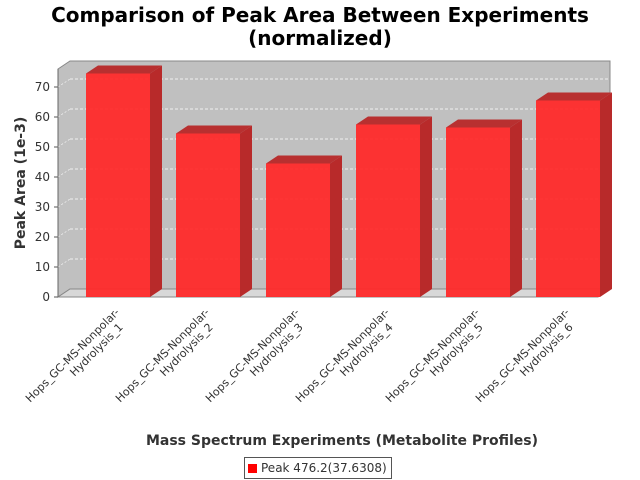 Image resolution: width=640 pixels, height=480 pixels. What do you see at coordinates (527, 360) in the screenshot?
I see `x-tick-label: Hops_GC-MS-Nonpolar-Hydrolysis_6` at bounding box center [527, 360].